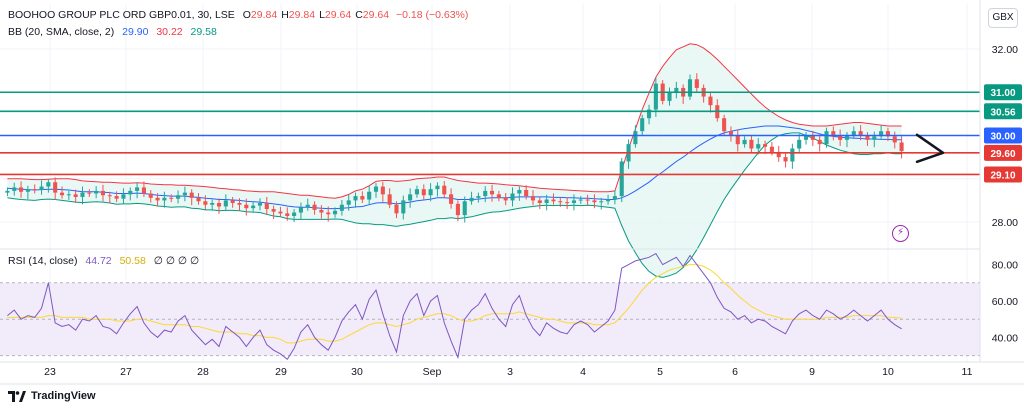 The height and width of the screenshot is (412, 1024). I want to click on x-tick-label: 28, so click(203, 372).